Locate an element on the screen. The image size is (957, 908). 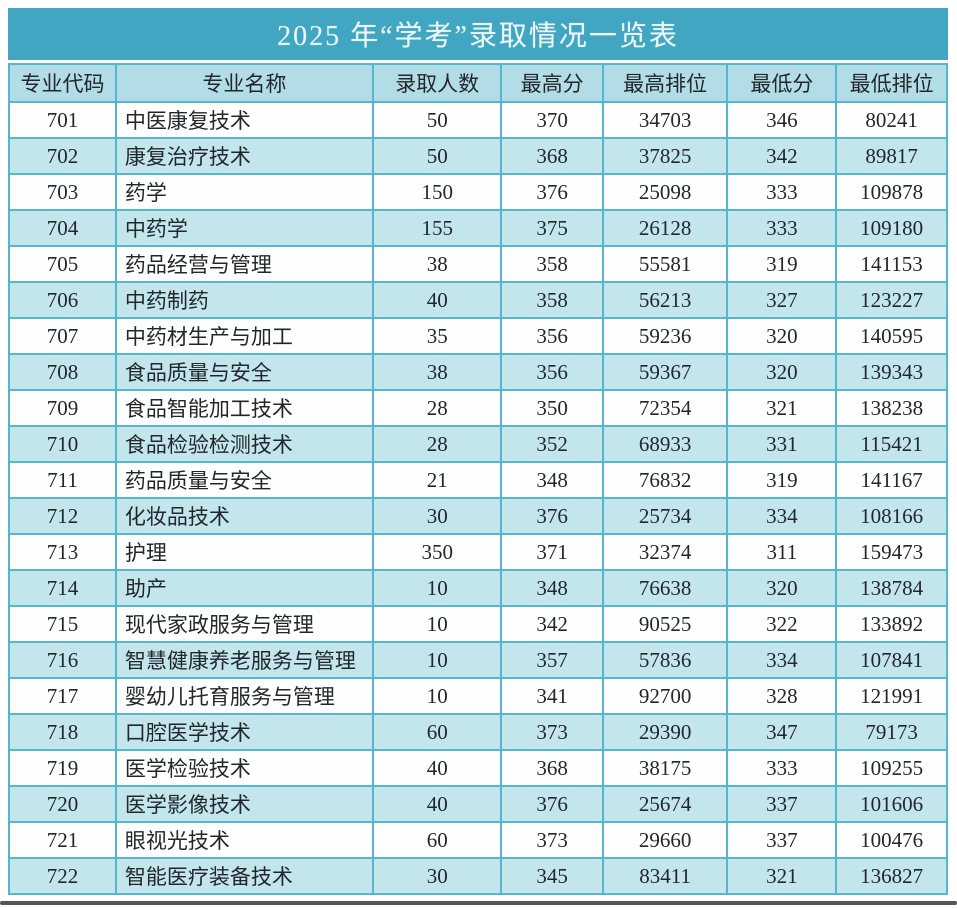
cell-highest-score: 357 is located at coordinates (552, 660).